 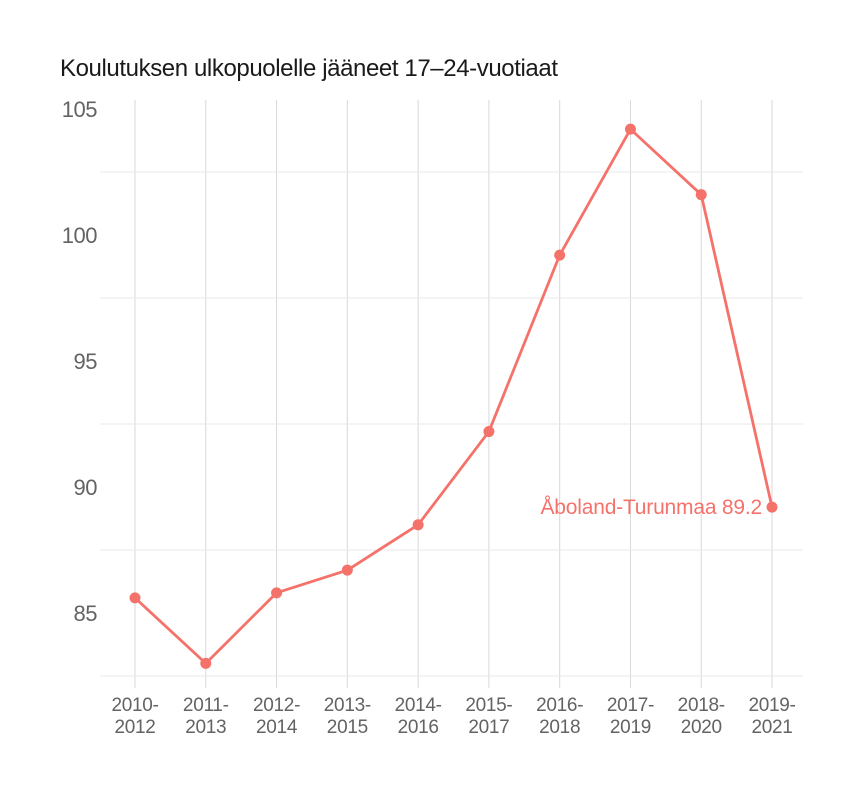 What do you see at coordinates (559, 716) in the screenshot?
I see `x-tick-label: 2016-2018` at bounding box center [559, 716].